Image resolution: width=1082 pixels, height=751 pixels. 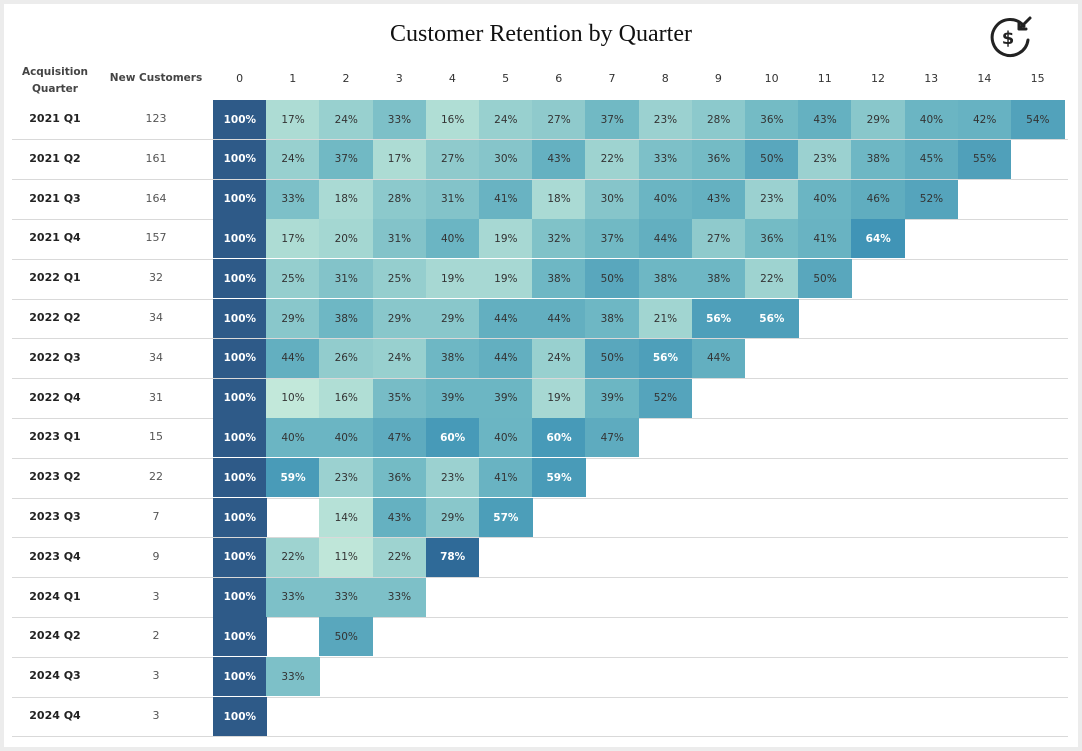 What do you see at coordinates (55, 80) in the screenshot?
I see `acquisition-quarter-header: Acquisition Quarter` at bounding box center [55, 80].